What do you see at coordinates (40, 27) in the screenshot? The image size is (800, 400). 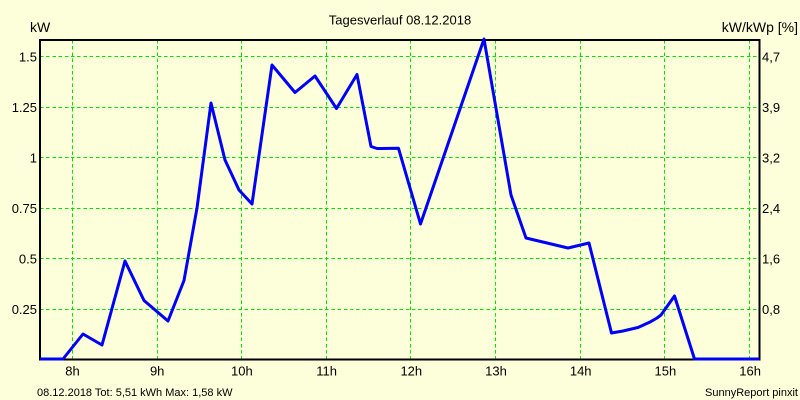 I see `svg-text: kW` at bounding box center [40, 27].